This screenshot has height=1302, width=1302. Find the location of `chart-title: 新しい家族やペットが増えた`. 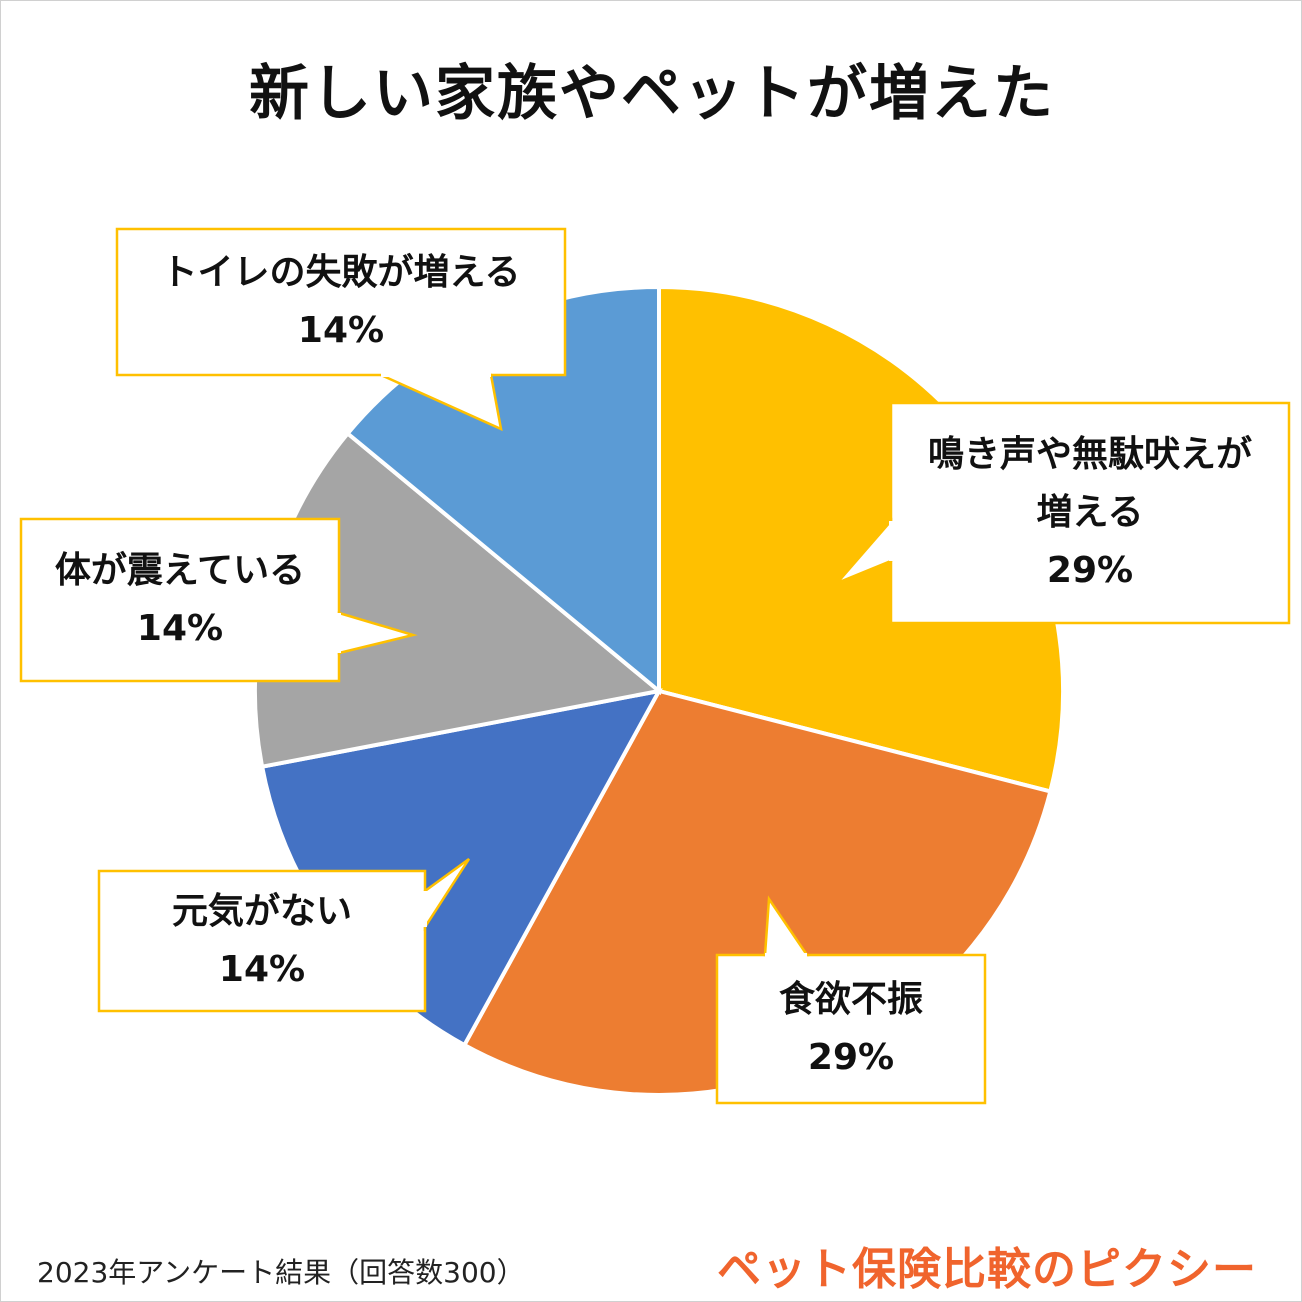

chart-title: 新しい家族やペットが増えた is located at coordinates (652, 94).